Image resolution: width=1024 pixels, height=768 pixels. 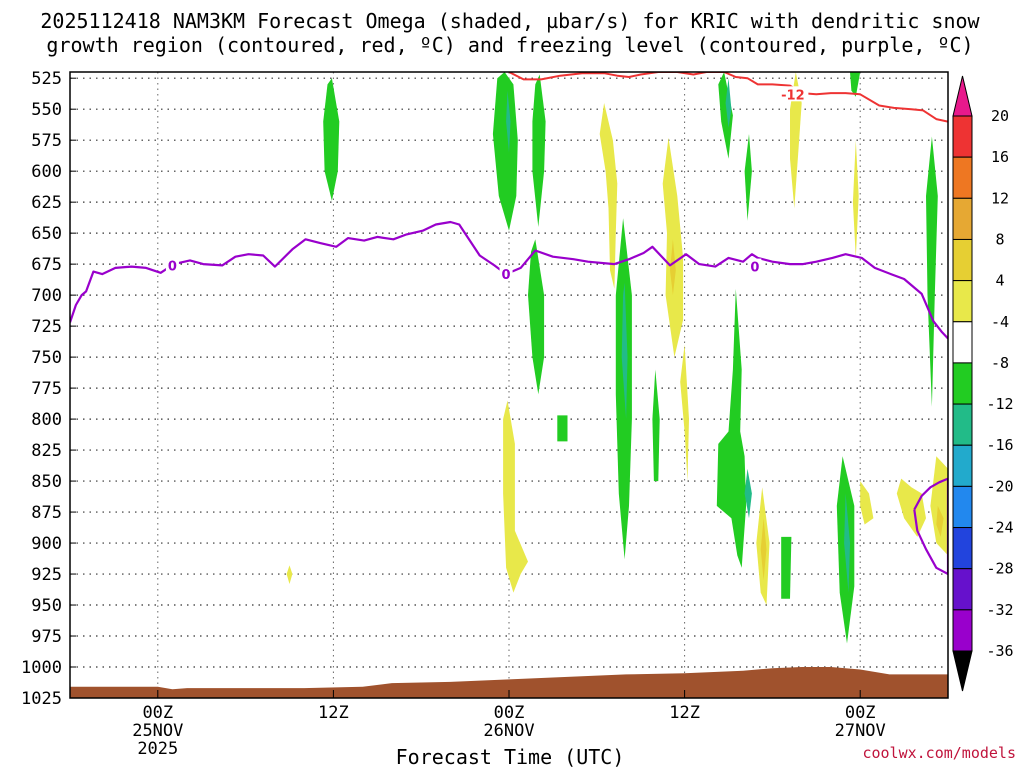 What do you see at coordinates (46, 79) in the screenshot?
I see `y-tick-label: 525` at bounding box center [46, 79].